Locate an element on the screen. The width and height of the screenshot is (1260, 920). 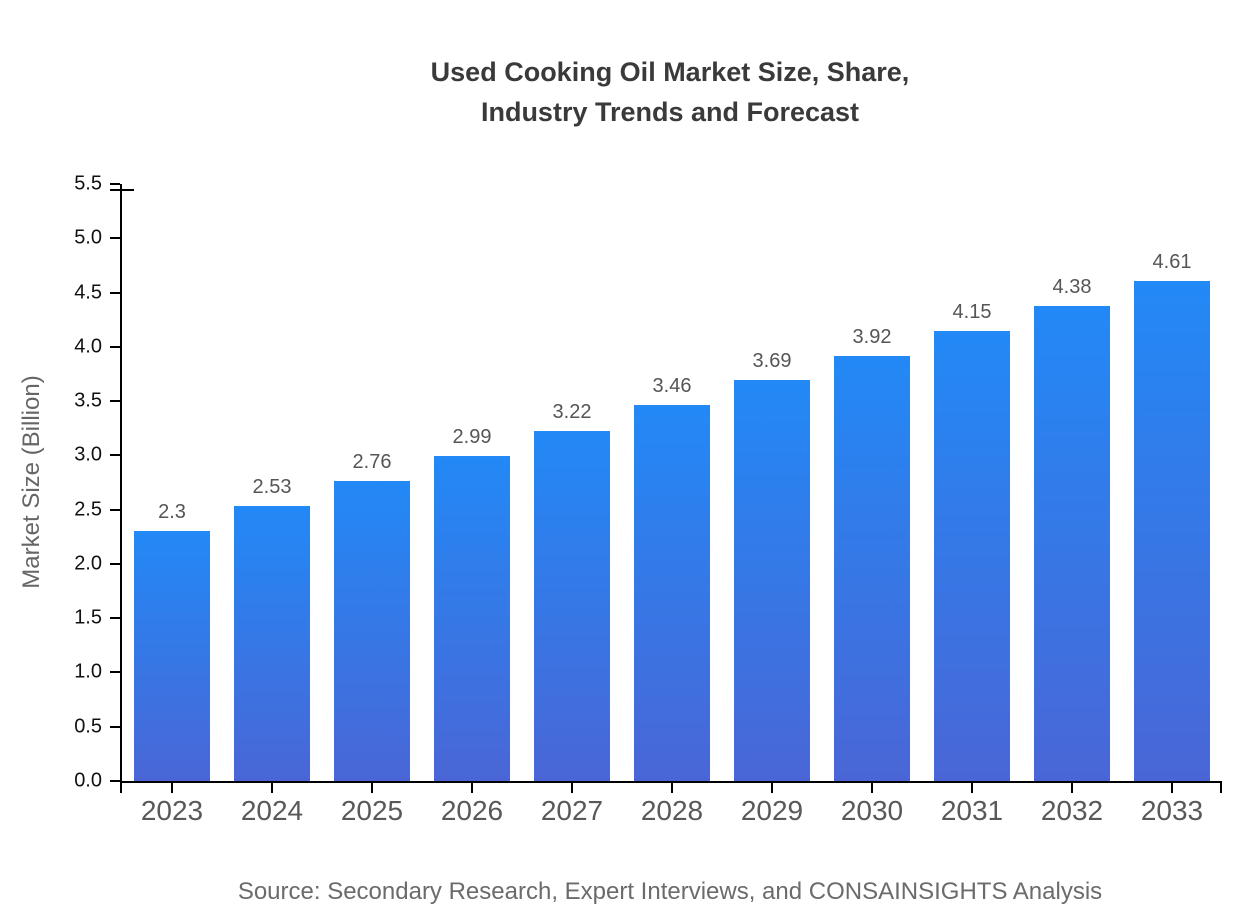
bar-value-label: 3.22 is located at coordinates (572, 412).